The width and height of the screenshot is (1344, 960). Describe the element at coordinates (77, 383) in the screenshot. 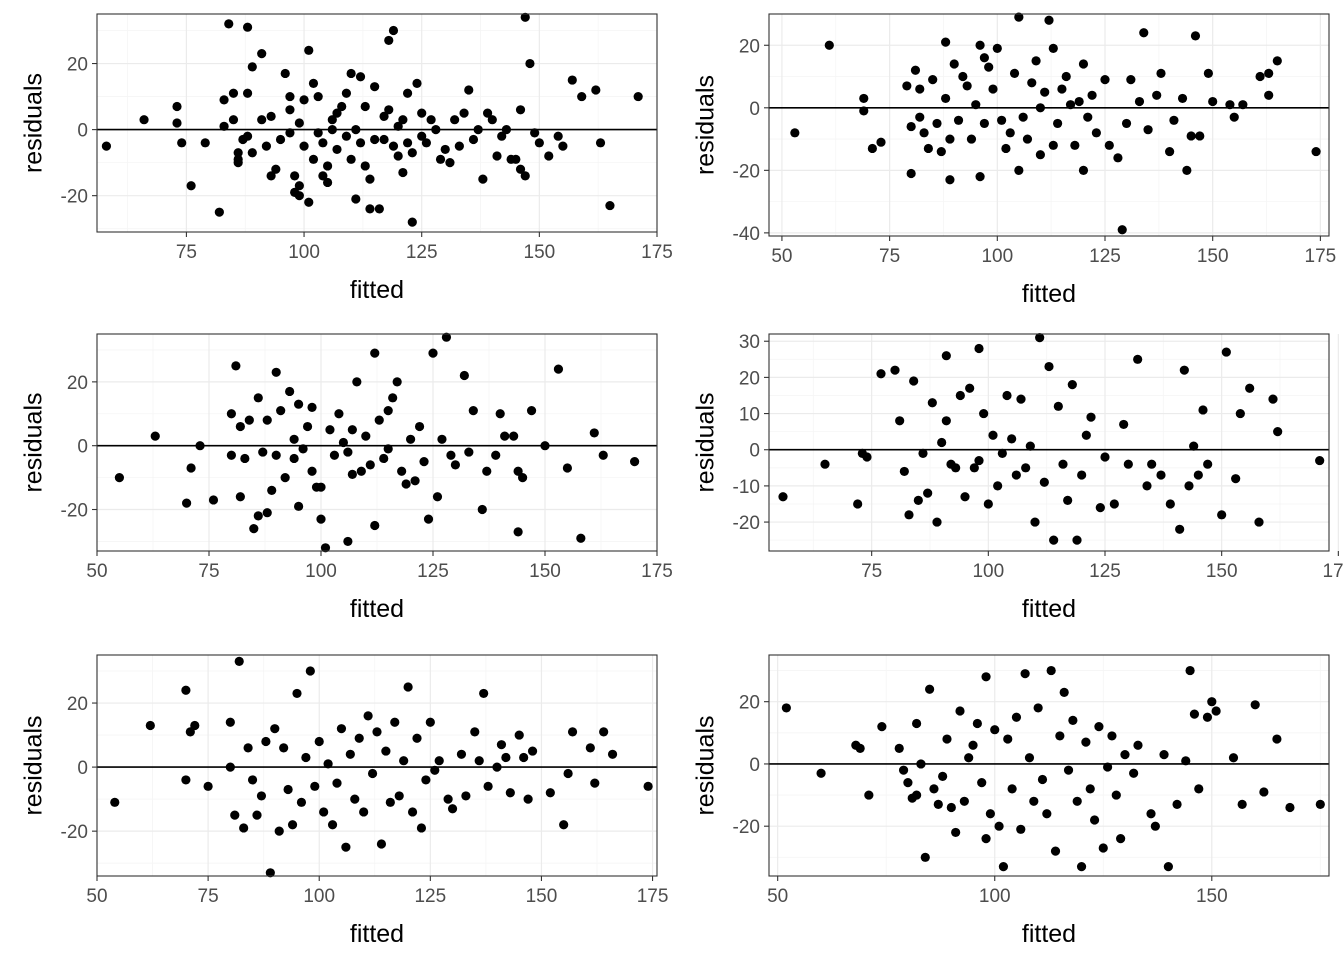

I see `y-tick-label: 20` at that location.